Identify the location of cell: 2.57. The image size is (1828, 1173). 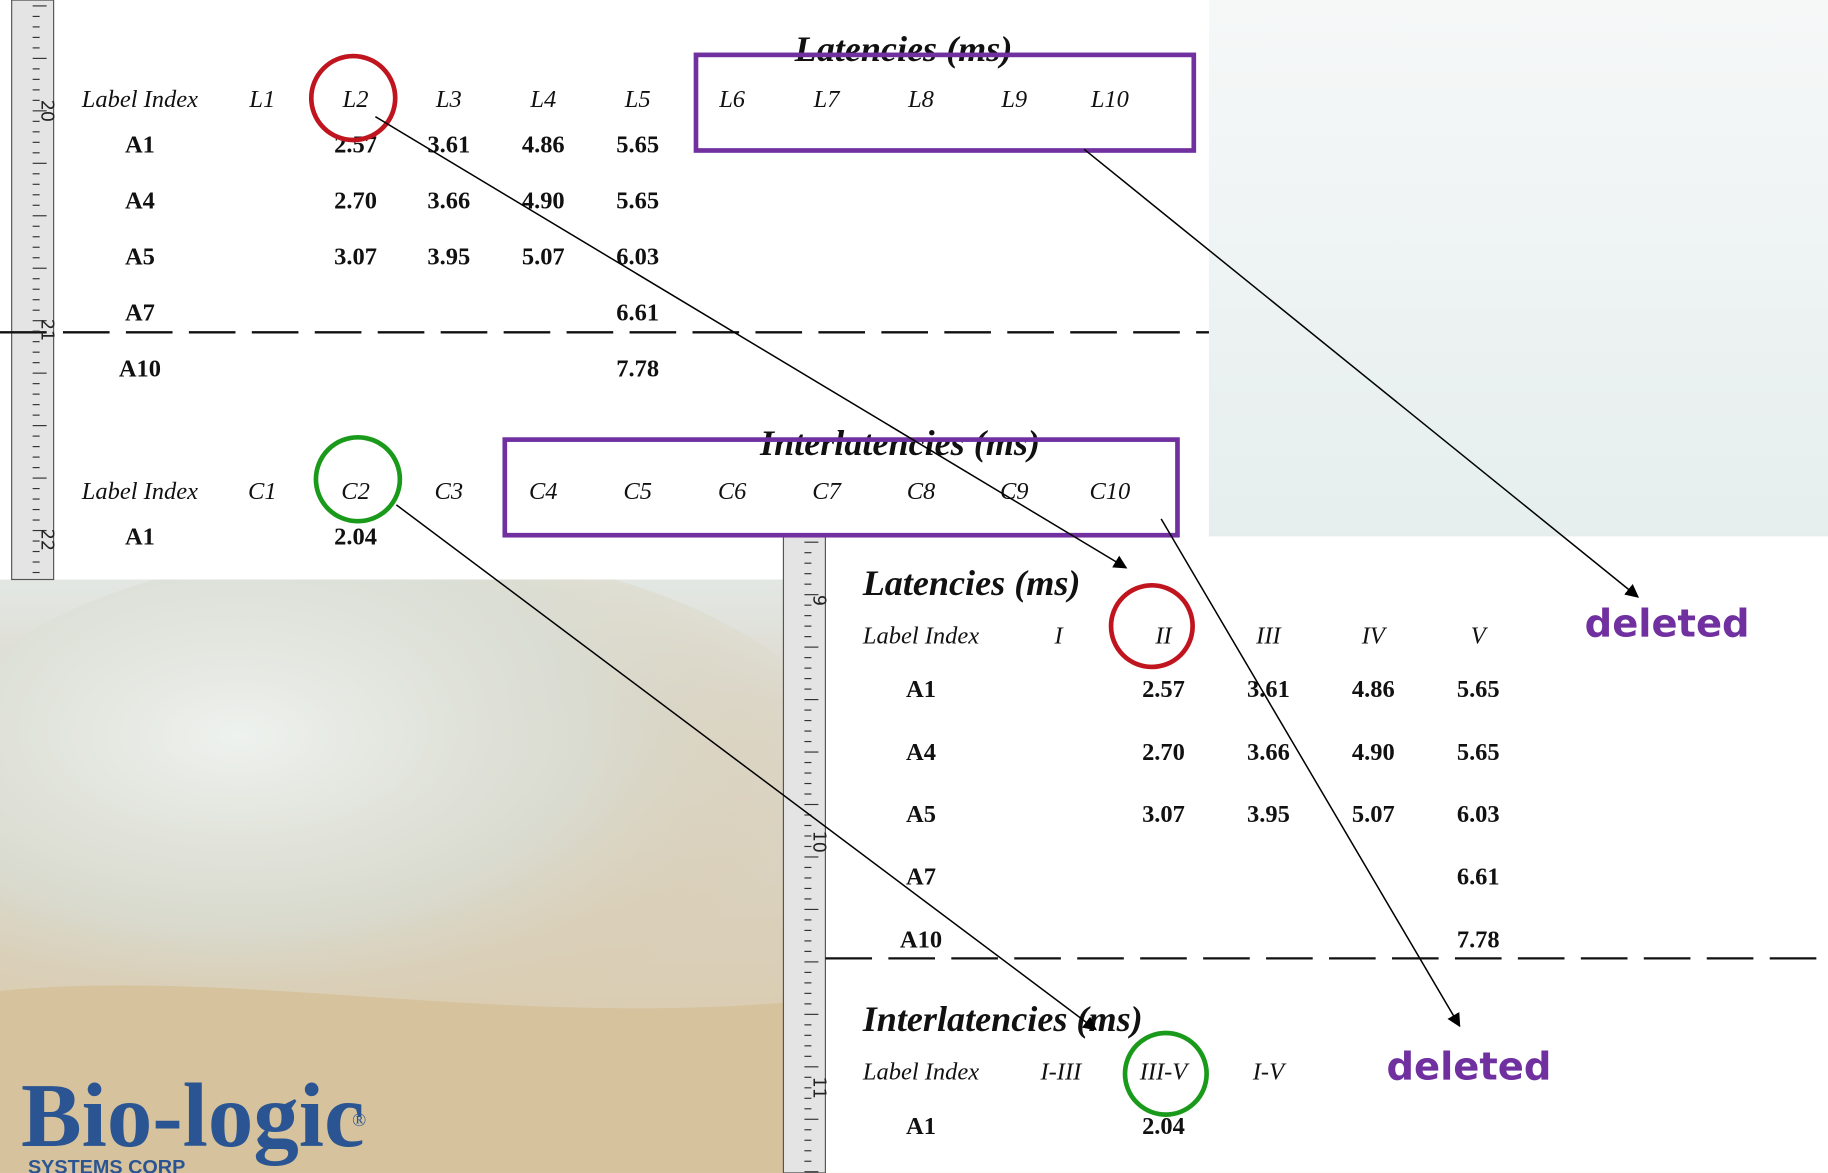
(1163, 689).